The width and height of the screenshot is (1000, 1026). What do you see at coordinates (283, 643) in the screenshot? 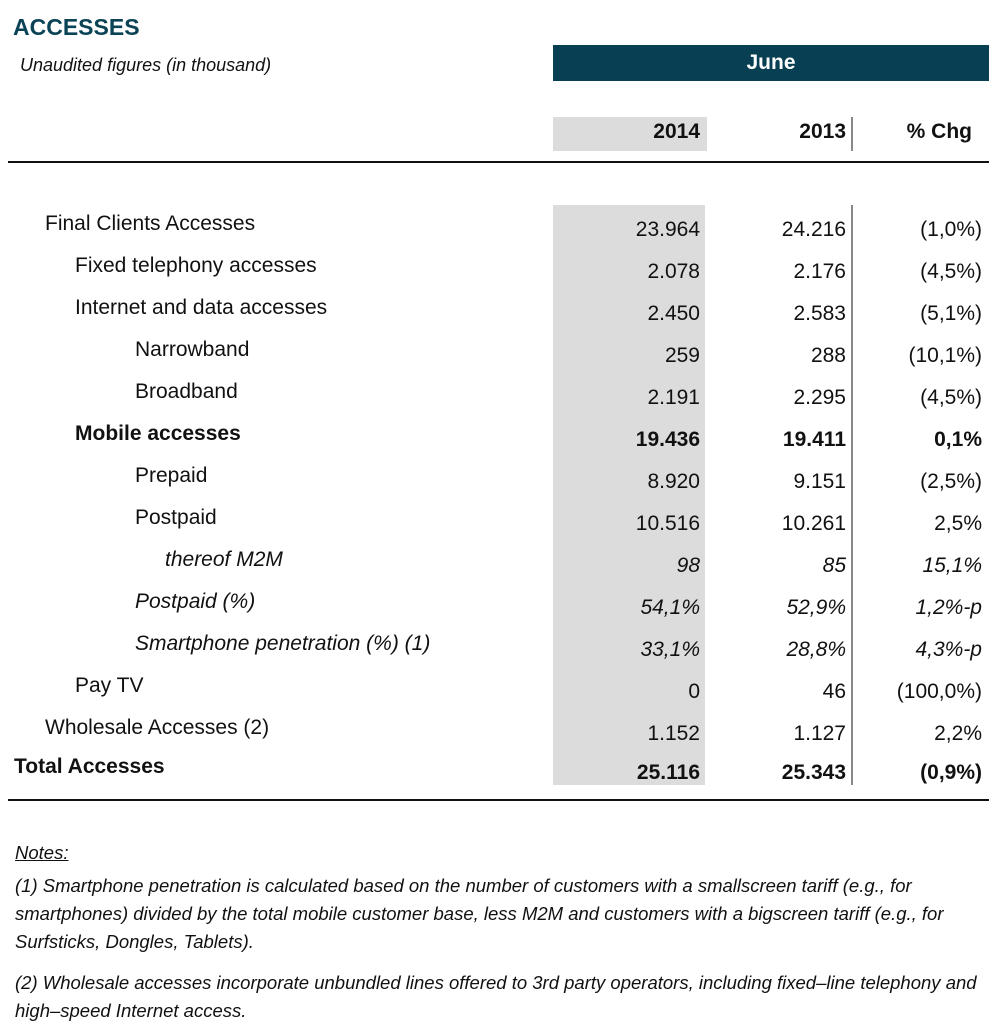
I see `row-label: Smartphone penetration (%) (1)` at bounding box center [283, 643].